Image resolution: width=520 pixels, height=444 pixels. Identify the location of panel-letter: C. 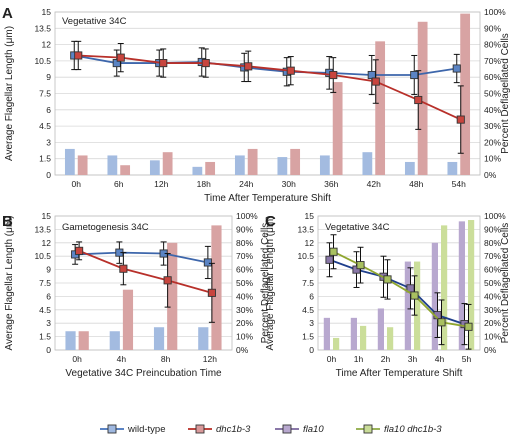
(270, 221).